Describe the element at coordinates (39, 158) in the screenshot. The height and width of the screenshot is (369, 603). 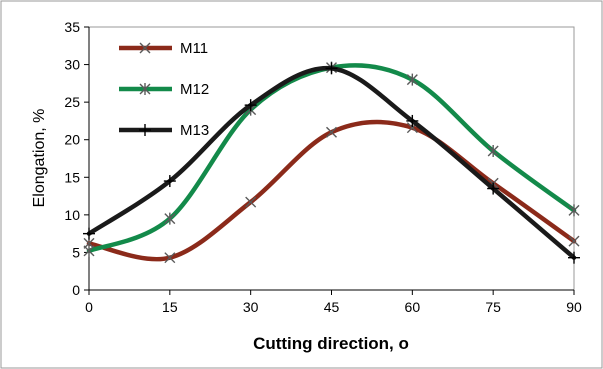
I see `y-axis-title: Elongation, %` at that location.